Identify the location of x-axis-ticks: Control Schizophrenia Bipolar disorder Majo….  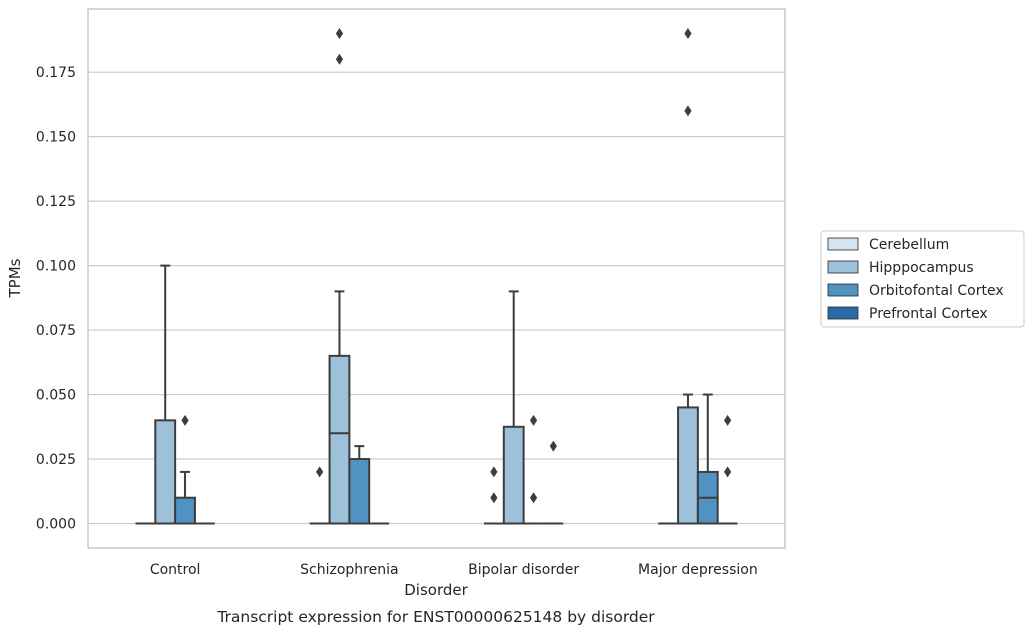
(454, 570).